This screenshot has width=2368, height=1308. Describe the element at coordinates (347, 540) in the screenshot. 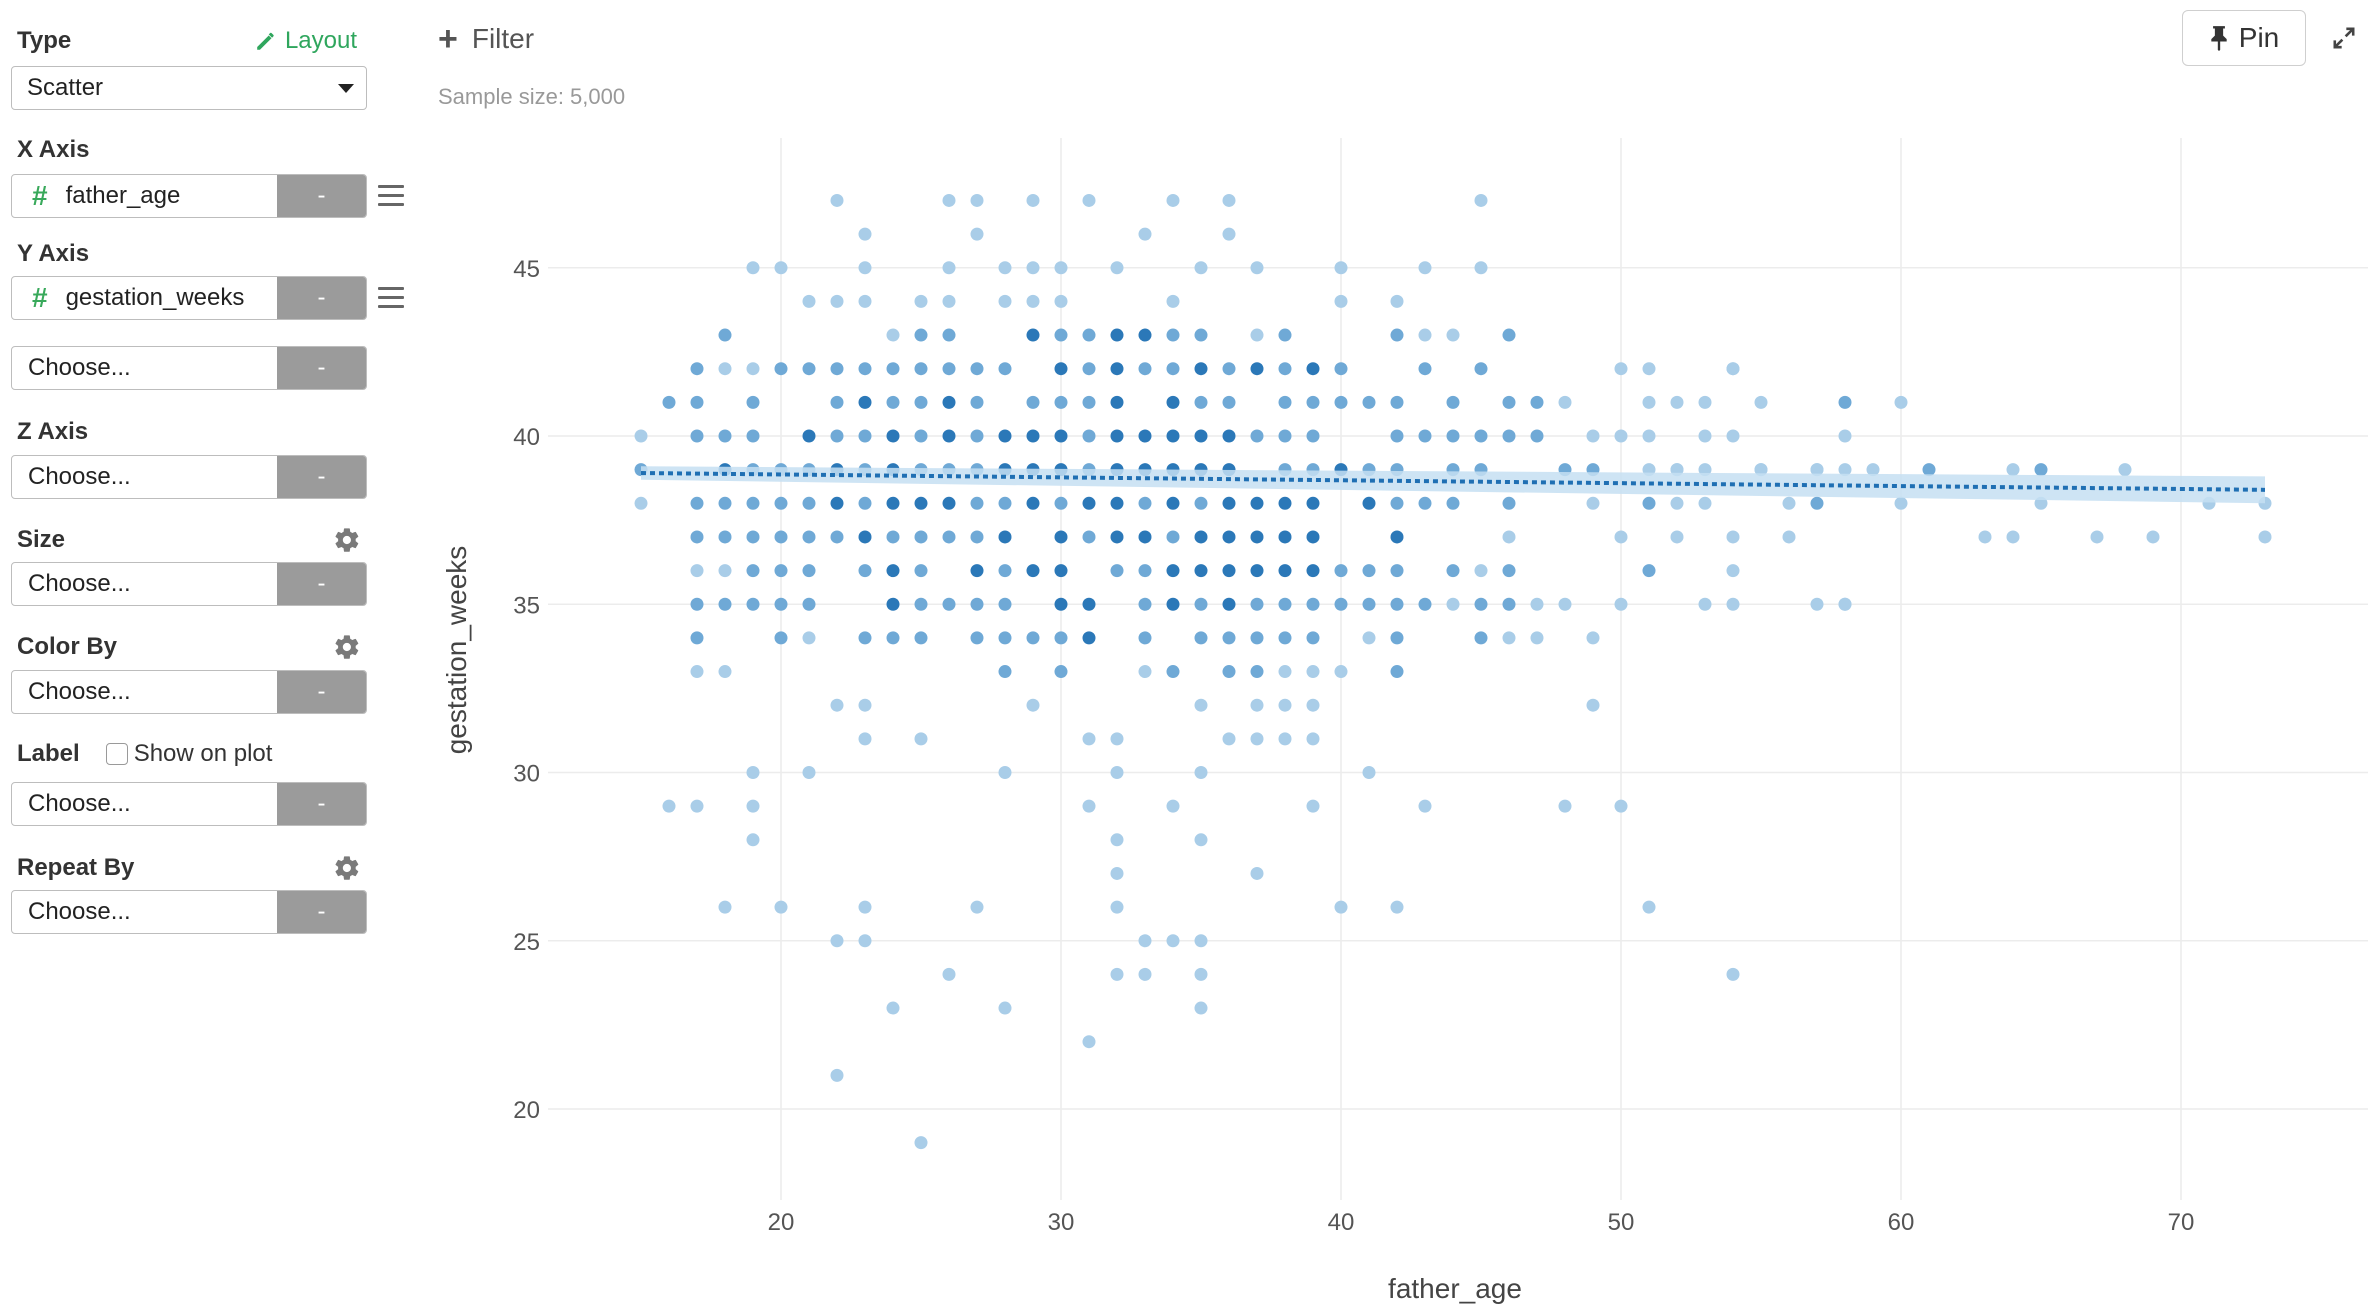

I see `size-gear-icon` at that location.